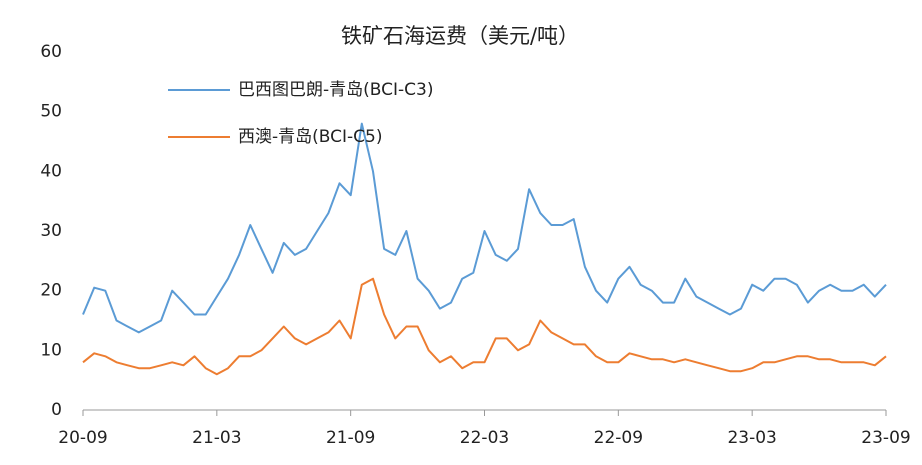 The height and width of the screenshot is (465, 922). What do you see at coordinates (51, 231) in the screenshot?
I see `y-tick-label: 30` at bounding box center [51, 231].